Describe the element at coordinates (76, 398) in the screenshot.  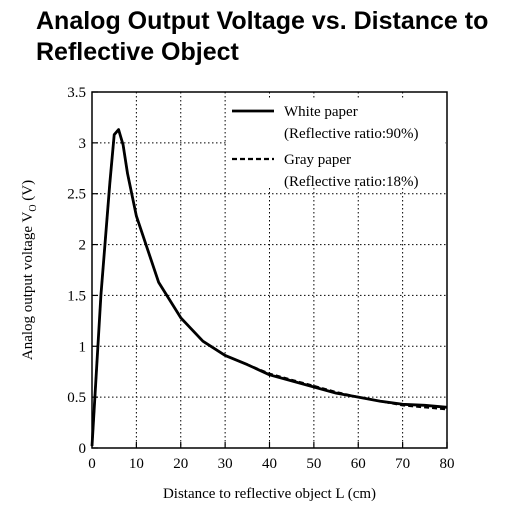
I see `y-tick-label: 0.5` at that location.